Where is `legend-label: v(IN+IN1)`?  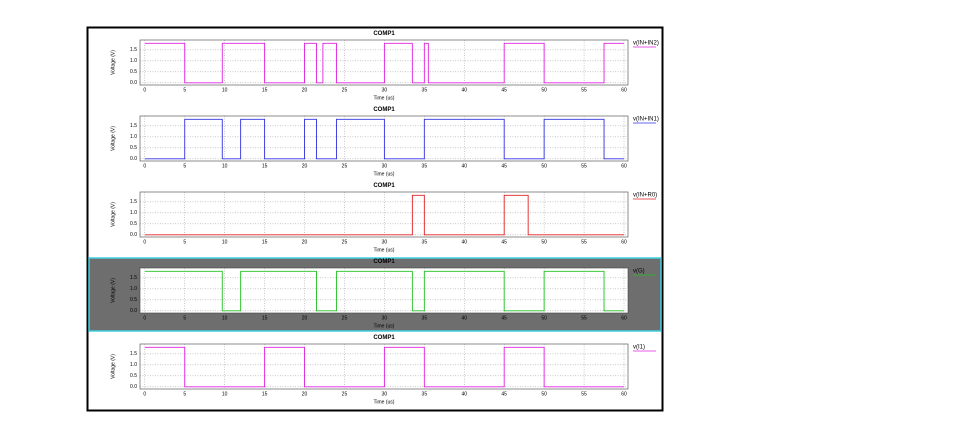
legend-label: v(IN+IN1) is located at coordinates (646, 120).